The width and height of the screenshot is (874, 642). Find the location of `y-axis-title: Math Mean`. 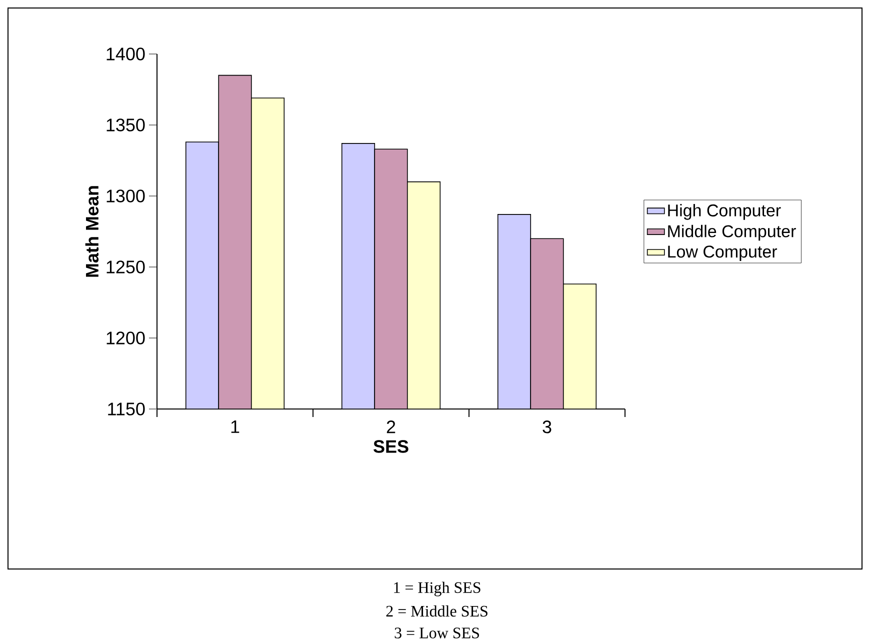

y-axis-title: Math Mean is located at coordinates (92, 231).